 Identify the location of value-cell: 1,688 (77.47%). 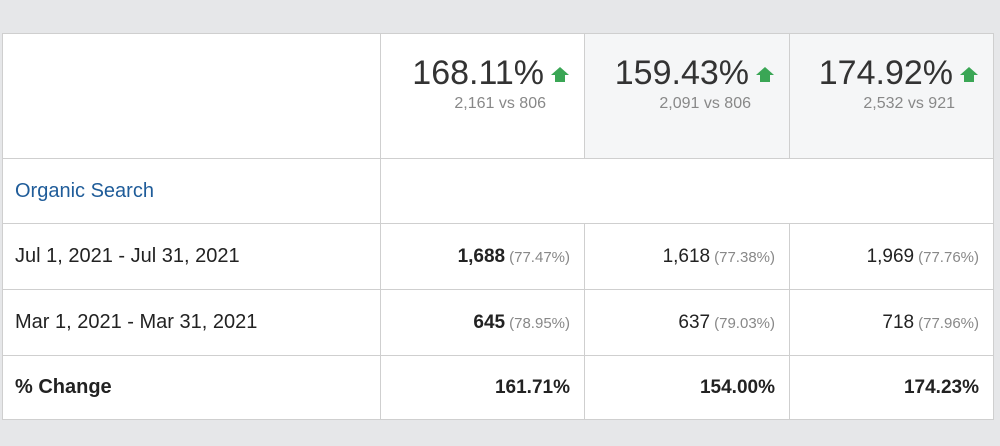
(482, 256).